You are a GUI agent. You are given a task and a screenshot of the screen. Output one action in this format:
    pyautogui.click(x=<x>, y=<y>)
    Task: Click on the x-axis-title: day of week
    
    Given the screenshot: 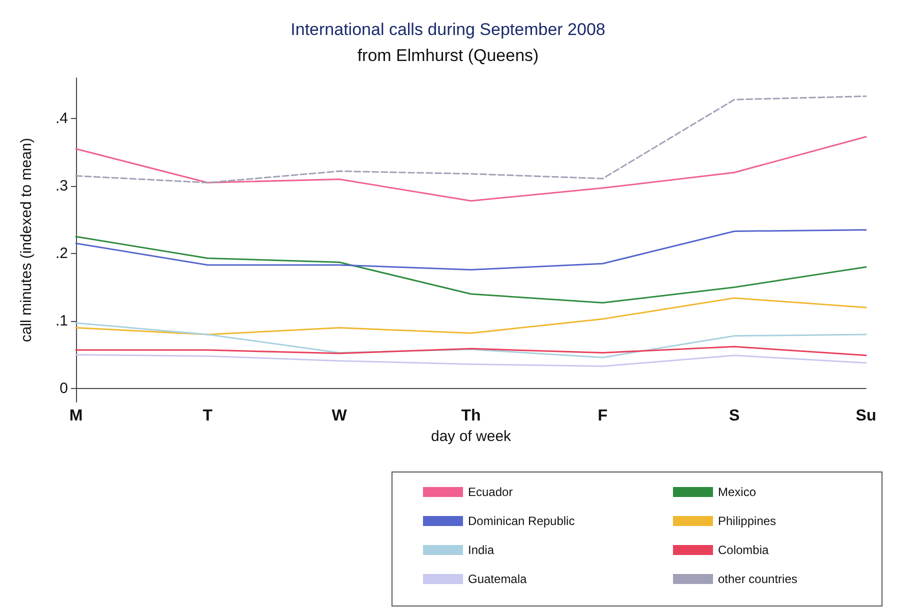 What is the action you would take?
    pyautogui.click(x=471, y=436)
    